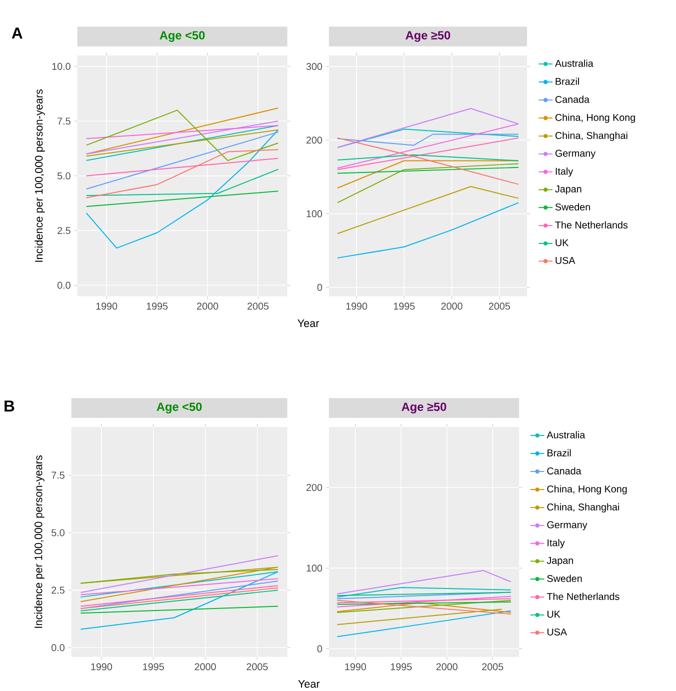 The height and width of the screenshot is (691, 676). Describe the element at coordinates (61, 66) in the screenshot. I see `y-tick-label: 10.0` at that location.